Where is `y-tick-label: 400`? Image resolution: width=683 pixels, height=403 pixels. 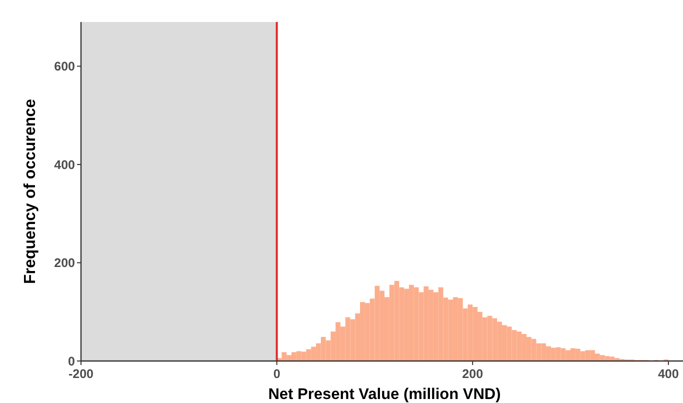
y-tick-label: 400 is located at coordinates (65, 165).